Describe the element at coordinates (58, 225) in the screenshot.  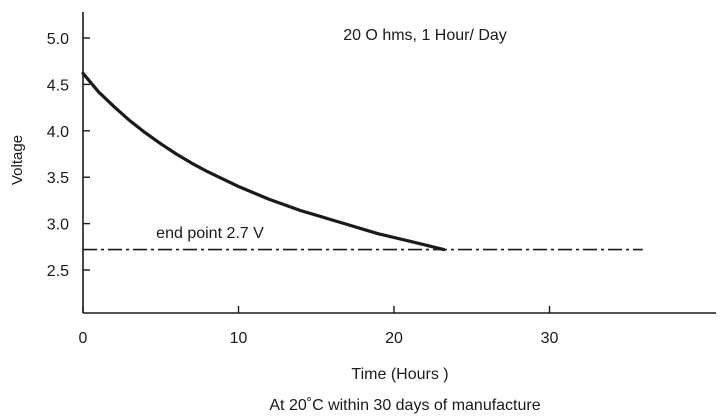
I see `y-tick-label: 3.0` at that location.